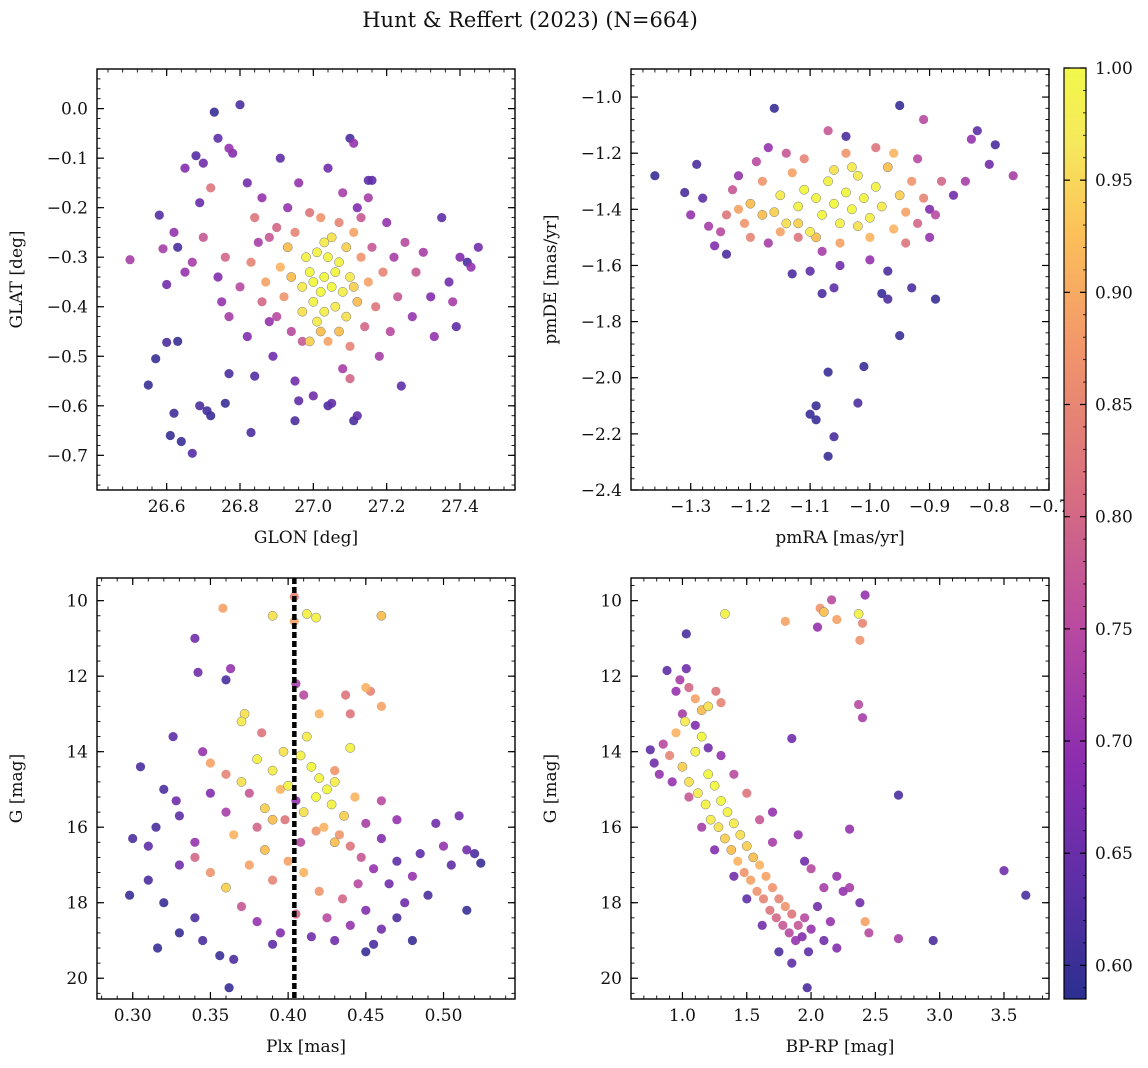  What do you see at coordinates (305, 792) in the screenshot?
I see `plx-points` at bounding box center [305, 792].